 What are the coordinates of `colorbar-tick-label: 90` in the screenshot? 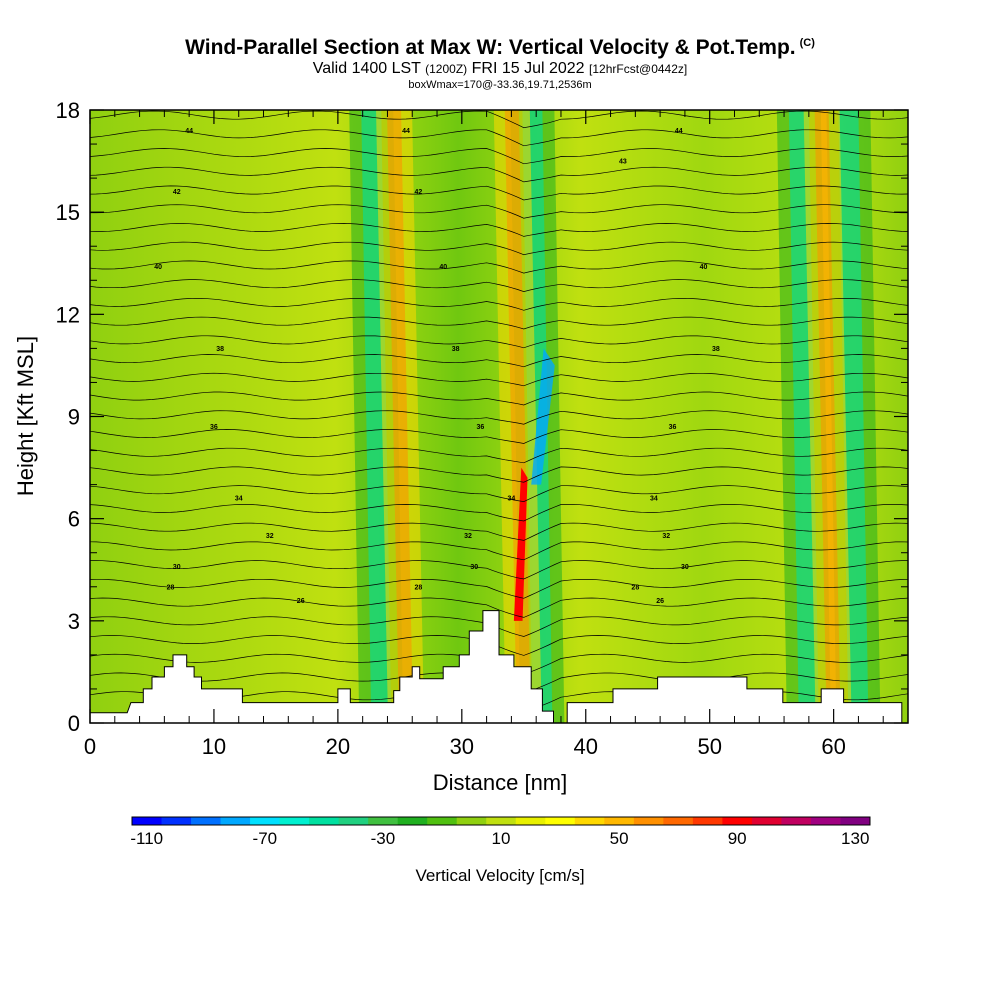 It's located at (737, 838).